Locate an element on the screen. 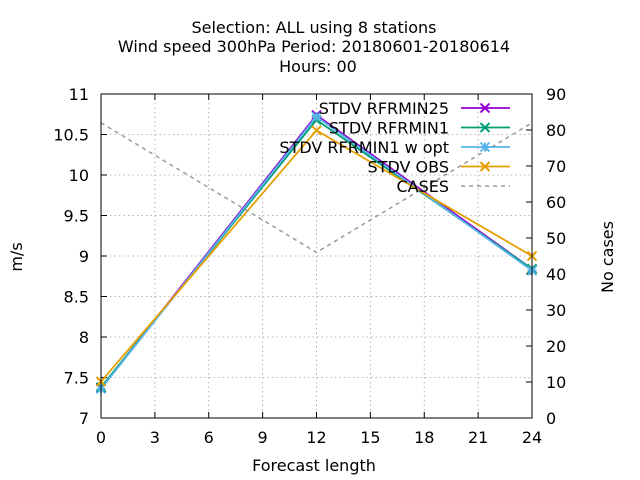  y-tick-label: 8 is located at coordinates (84, 337).